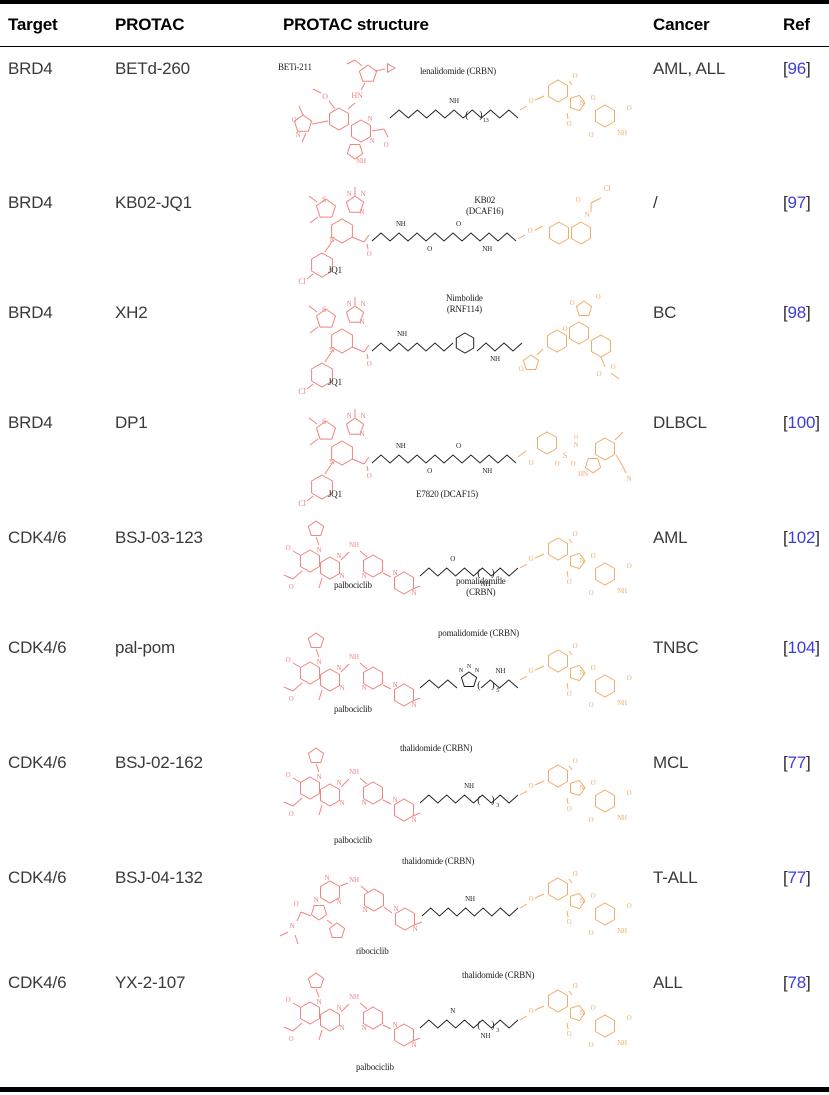 Image resolution: width=829 pixels, height=1095 pixels. I want to click on reference-citation: [96], so click(797, 68).